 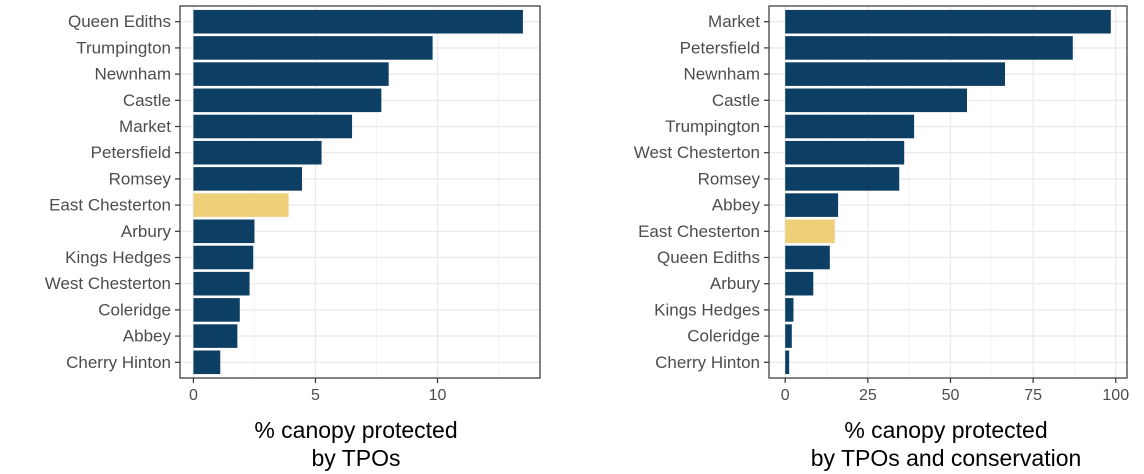 What do you see at coordinates (438, 395) in the screenshot?
I see `x-tick-label: 10` at bounding box center [438, 395].